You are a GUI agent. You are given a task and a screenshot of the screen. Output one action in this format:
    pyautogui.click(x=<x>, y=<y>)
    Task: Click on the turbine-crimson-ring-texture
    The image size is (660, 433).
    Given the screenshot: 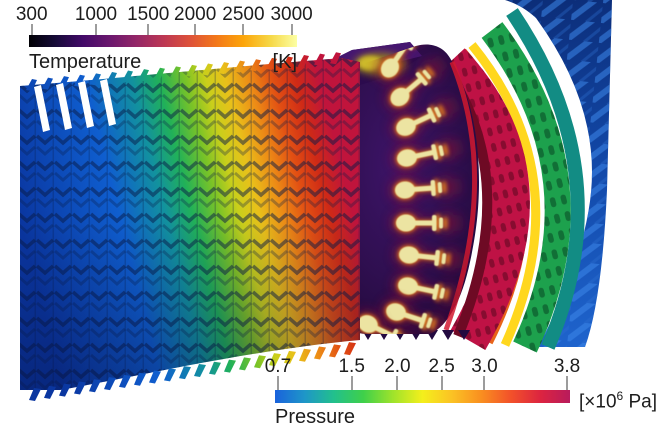 What is the action you would take?
    pyautogui.click(x=482, y=199)
    